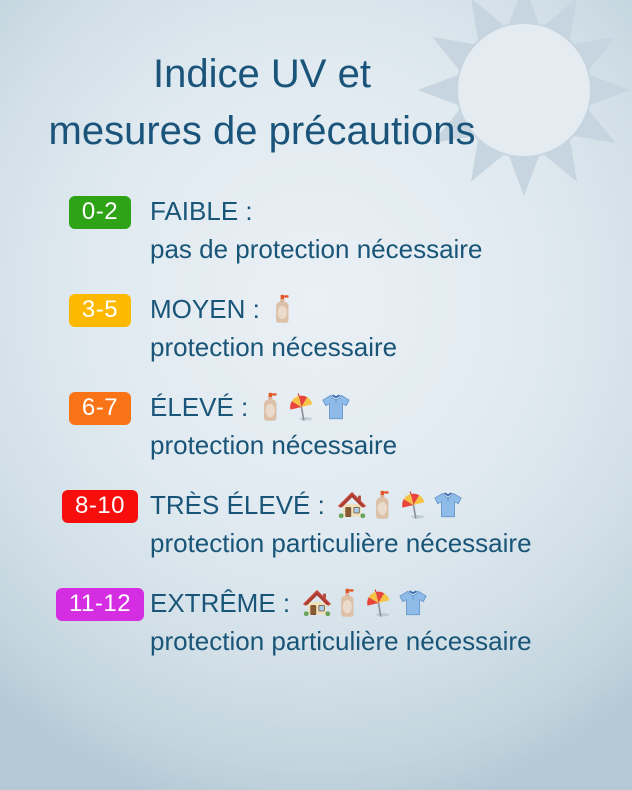  I want to click on badge-column: 11-12, so click(75, 602).